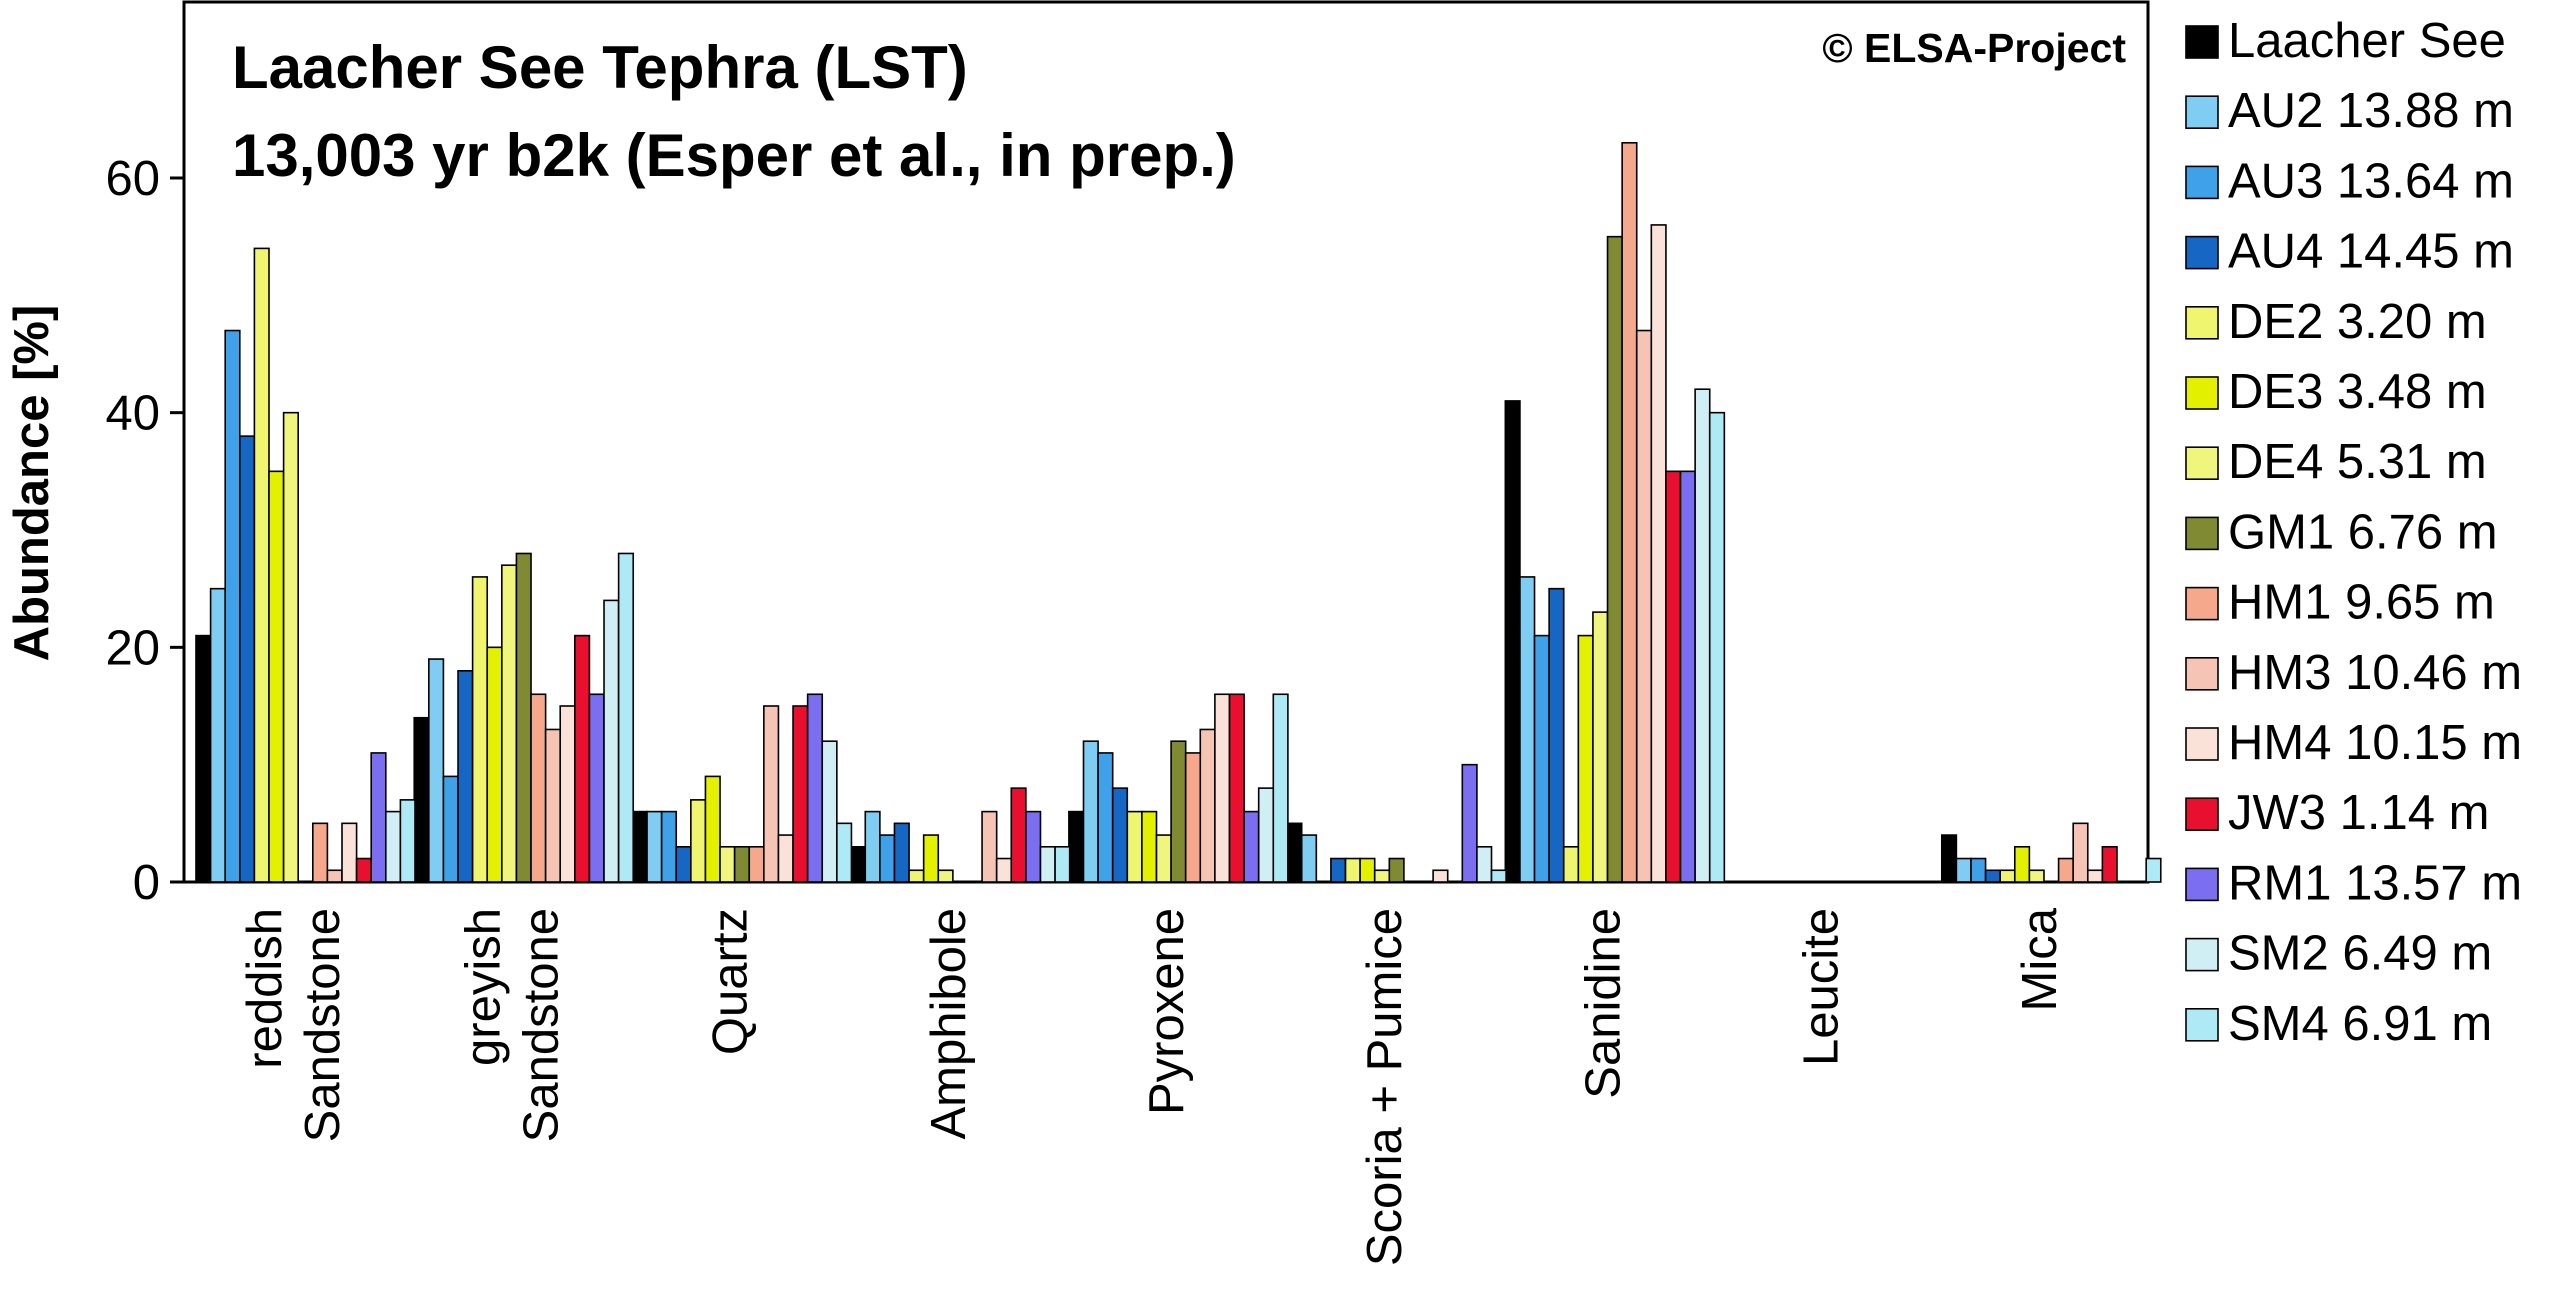 The height and width of the screenshot is (1312, 2560). What do you see at coordinates (483, 987) in the screenshot?
I see `x-tick-label: greyish` at bounding box center [483, 987].